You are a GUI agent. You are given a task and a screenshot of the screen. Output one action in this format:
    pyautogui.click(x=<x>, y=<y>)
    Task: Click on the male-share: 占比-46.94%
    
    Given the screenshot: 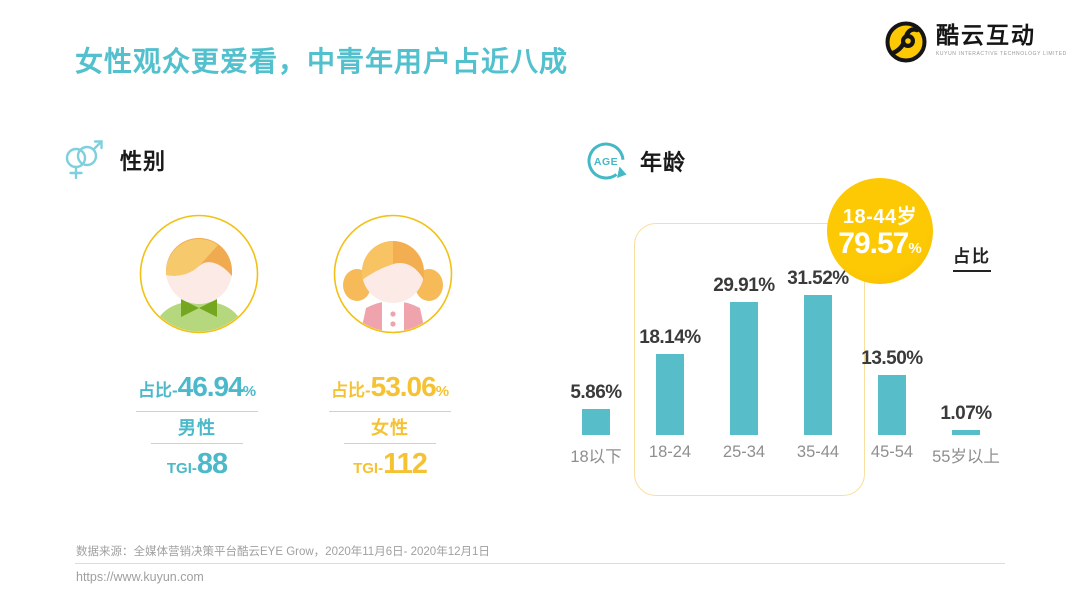 What is the action you would take?
    pyautogui.click(x=197, y=389)
    